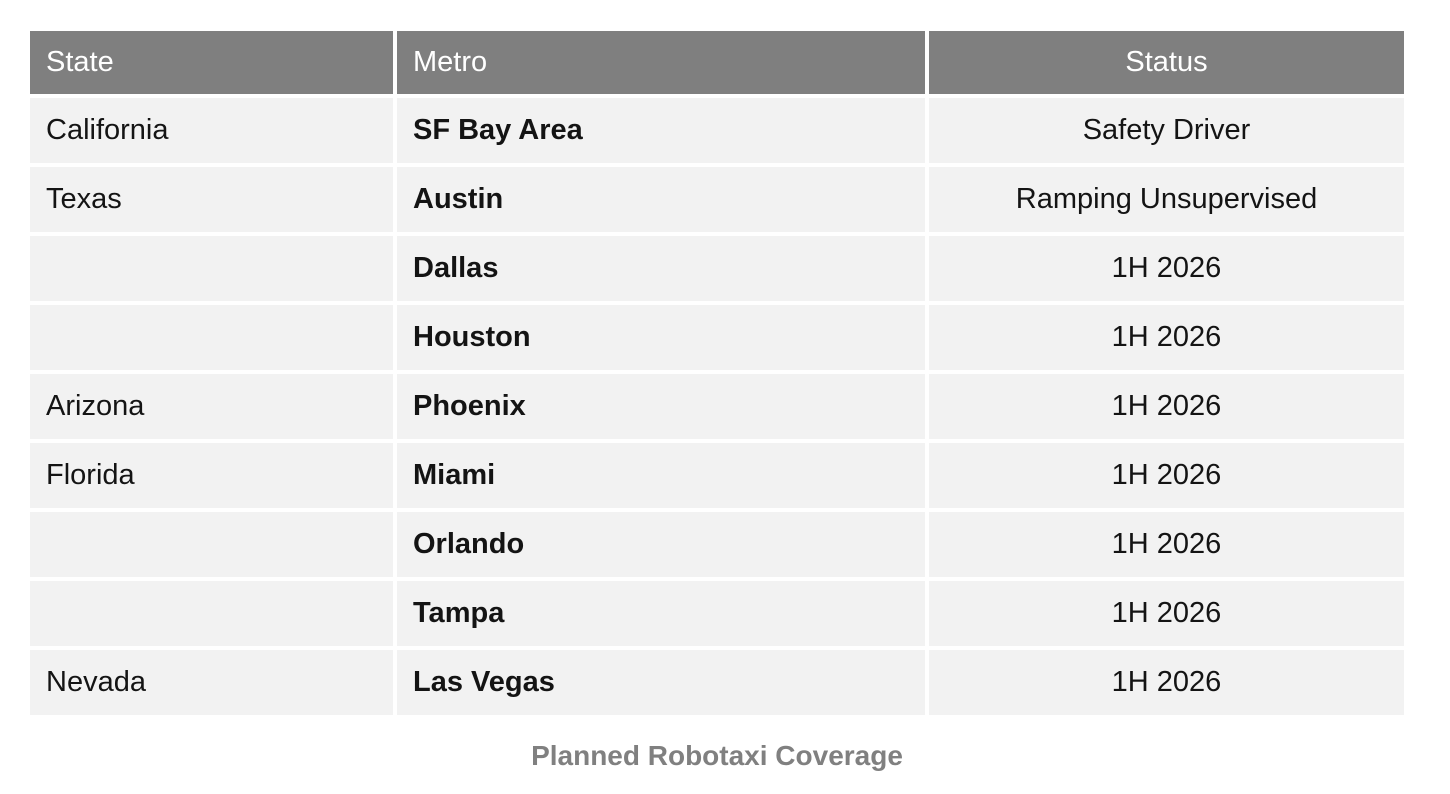 The height and width of the screenshot is (794, 1450). I want to click on cell-metro-row-0: SF Bay Area, so click(661, 130).